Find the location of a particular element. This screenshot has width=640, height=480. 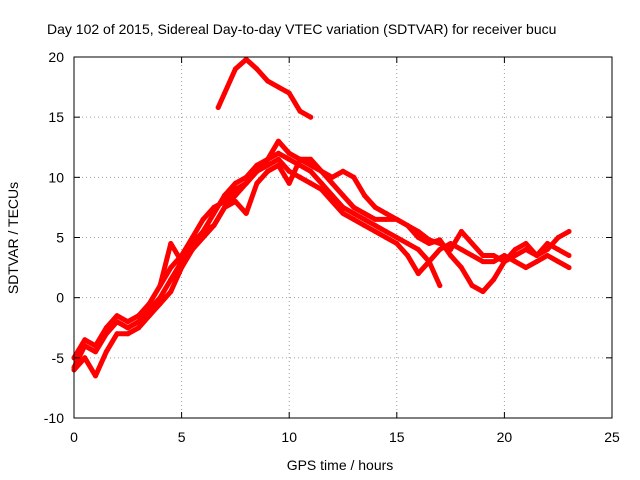

x-tick-label: 15 is located at coordinates (397, 437).